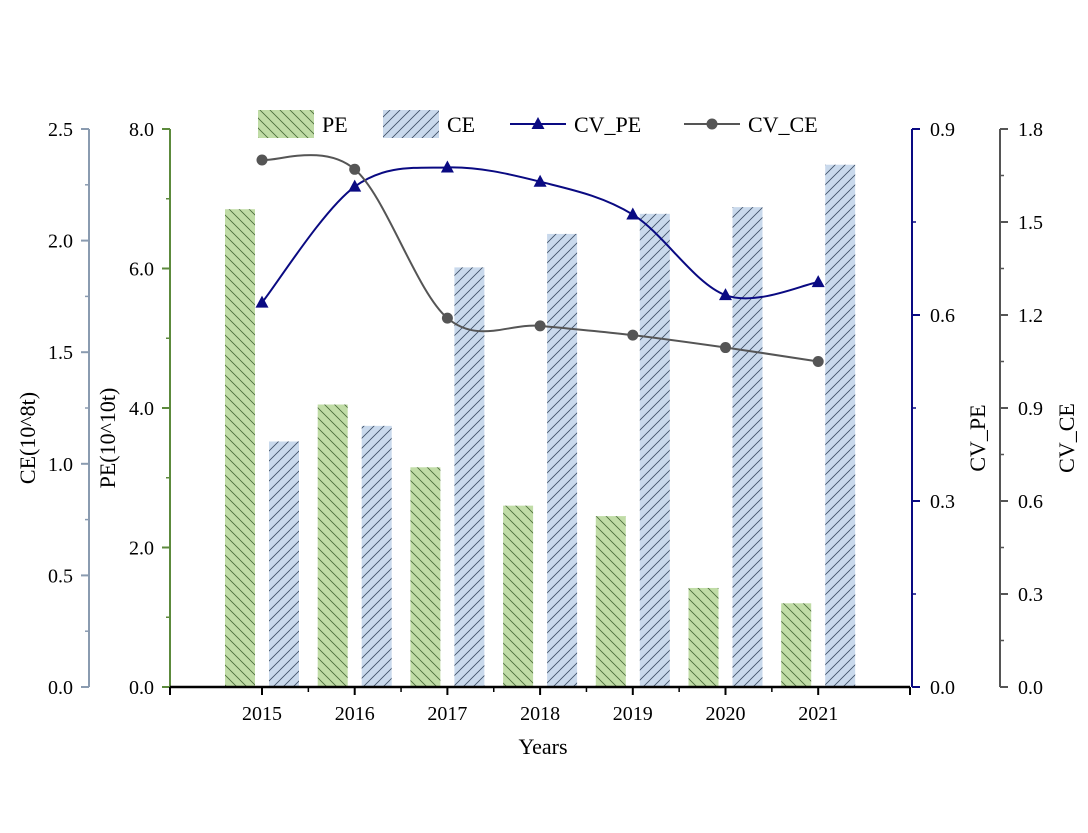 This screenshot has height=833, width=1088. What do you see at coordinates (747, 447) in the screenshot?
I see `bar-ce-2020` at bounding box center [747, 447].